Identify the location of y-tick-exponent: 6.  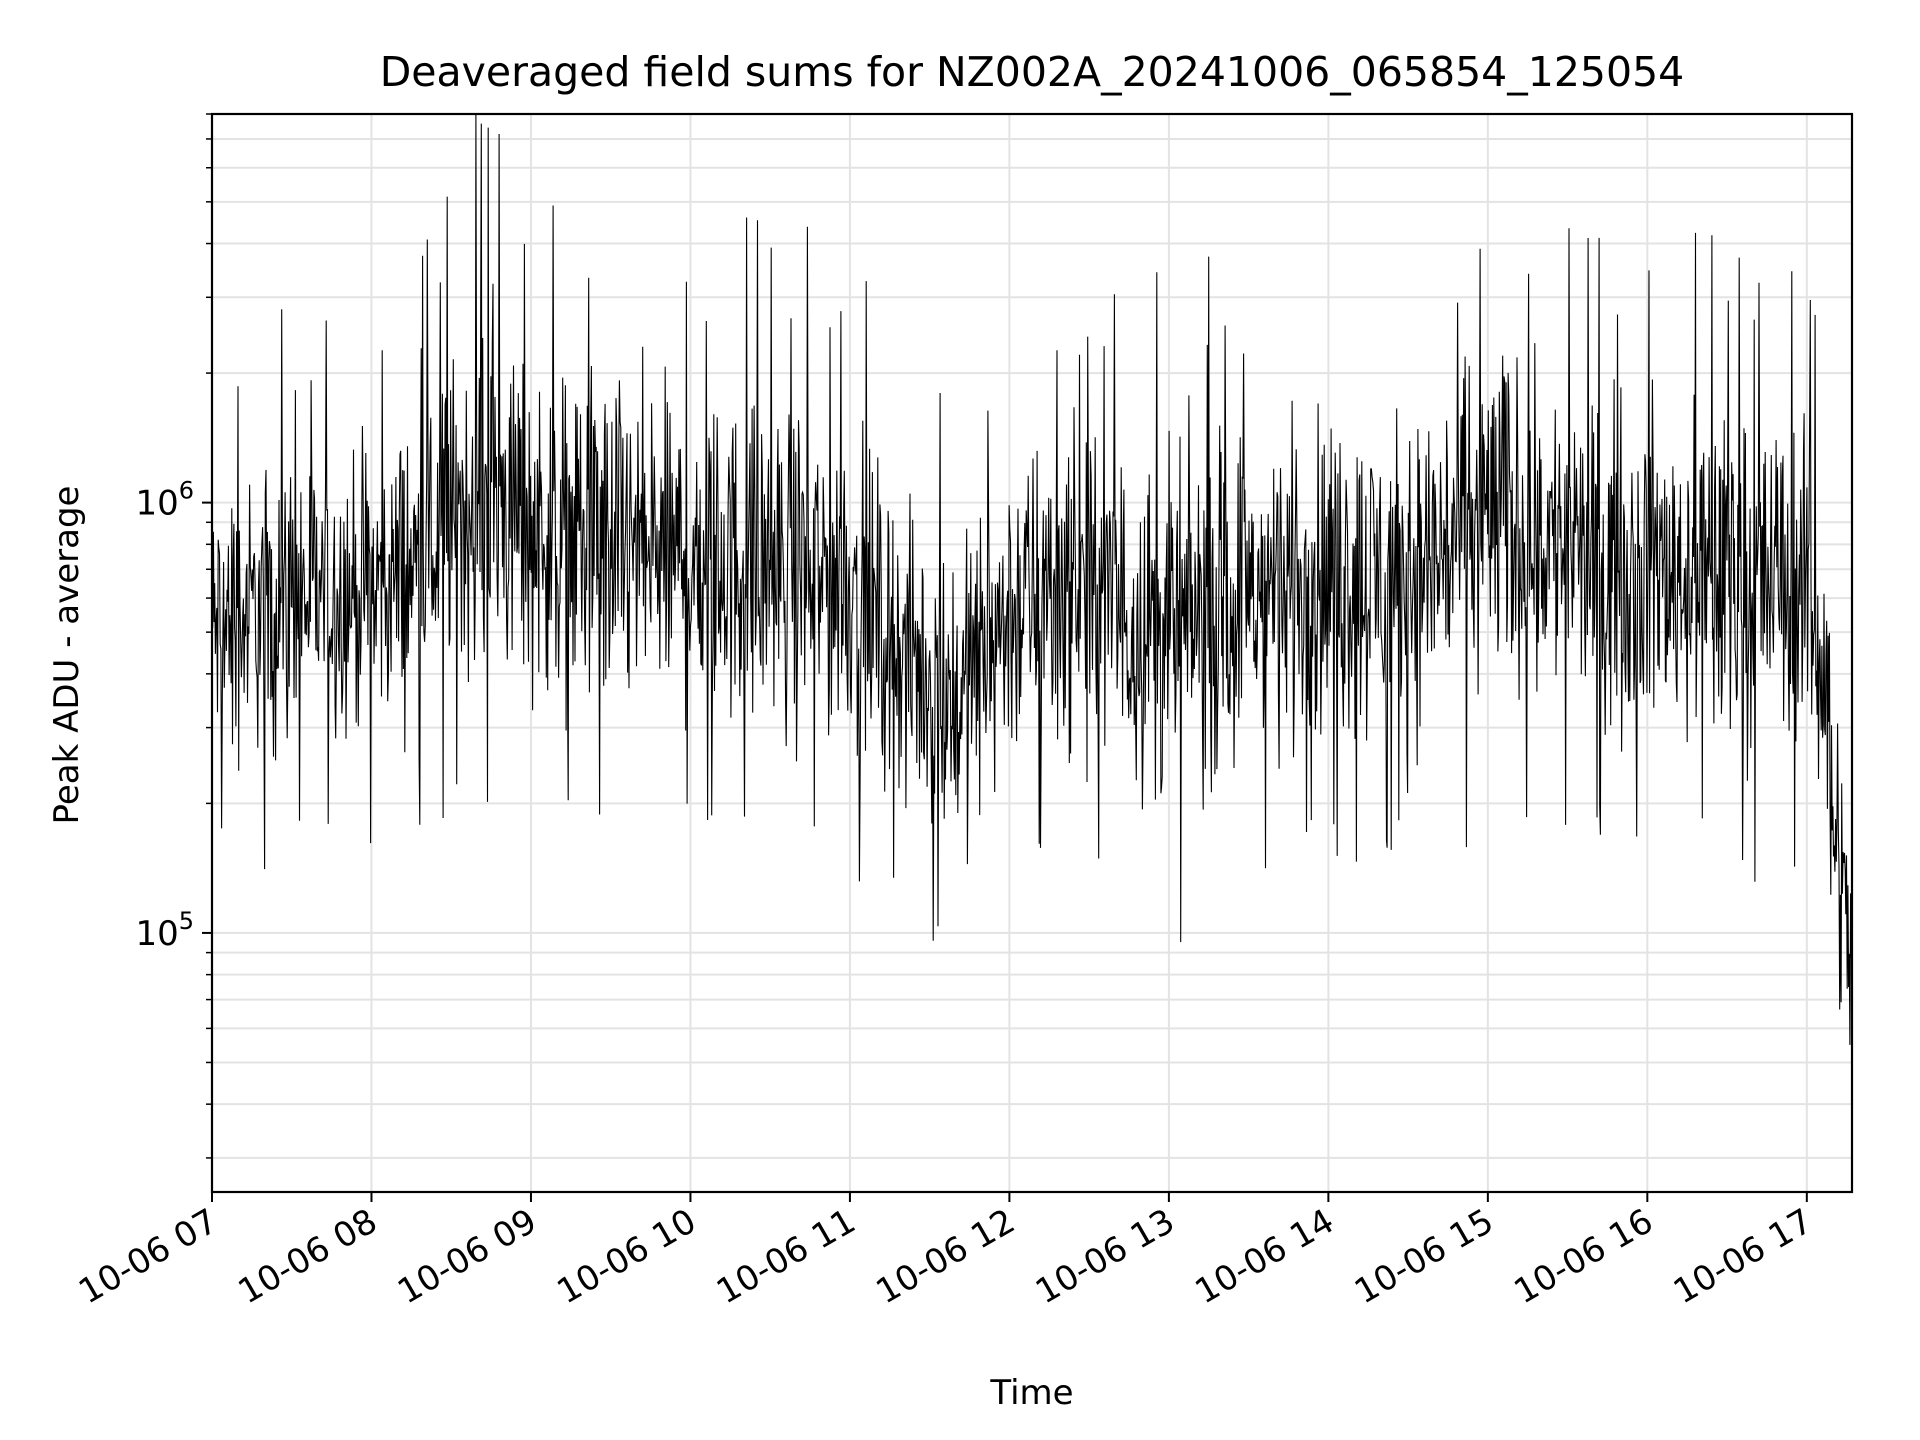
(186, 491).